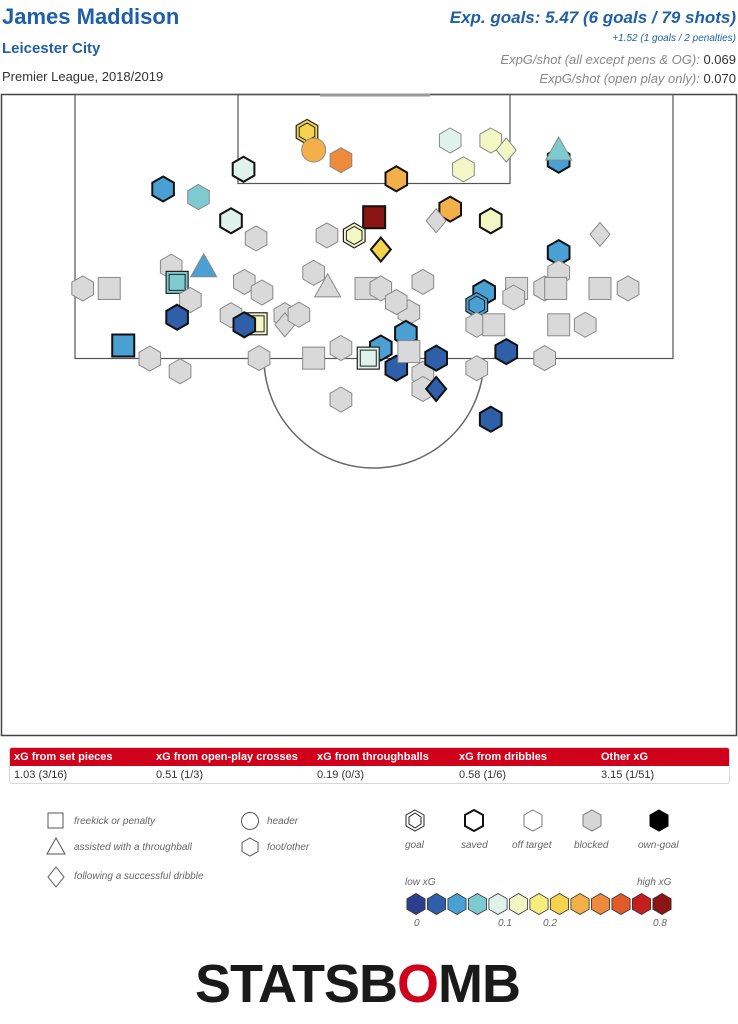  Describe the element at coordinates (180, 775) in the screenshot. I see `summary-value-crosses: 0.51 (1/3)` at that location.